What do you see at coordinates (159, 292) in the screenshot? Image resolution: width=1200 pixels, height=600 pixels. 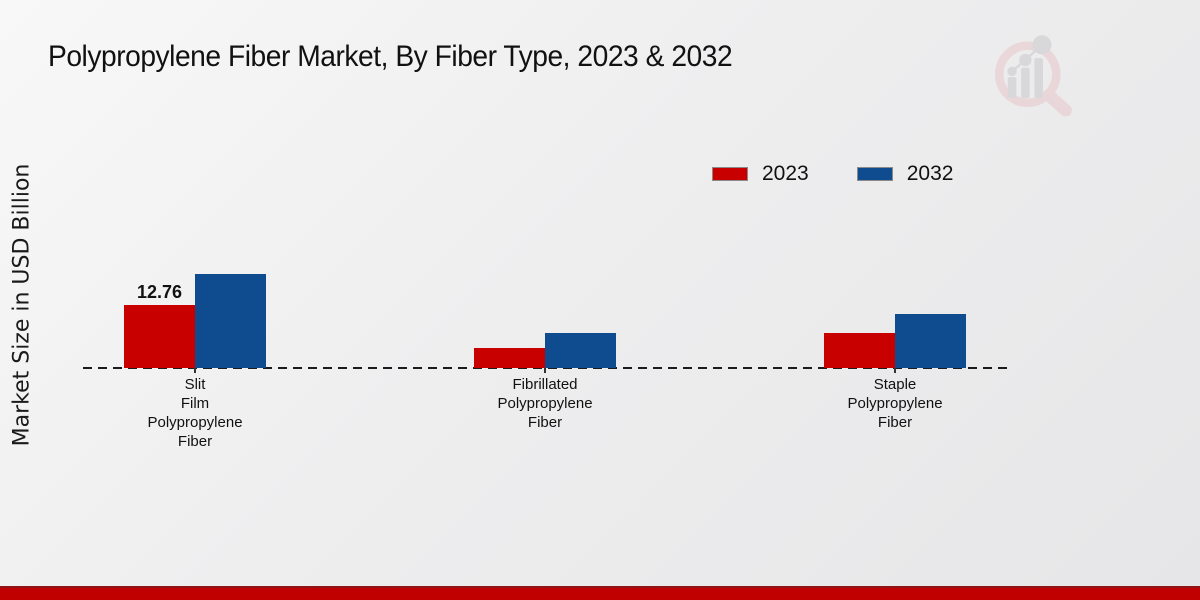 I see `bar-value-label: 12.76` at bounding box center [159, 292].